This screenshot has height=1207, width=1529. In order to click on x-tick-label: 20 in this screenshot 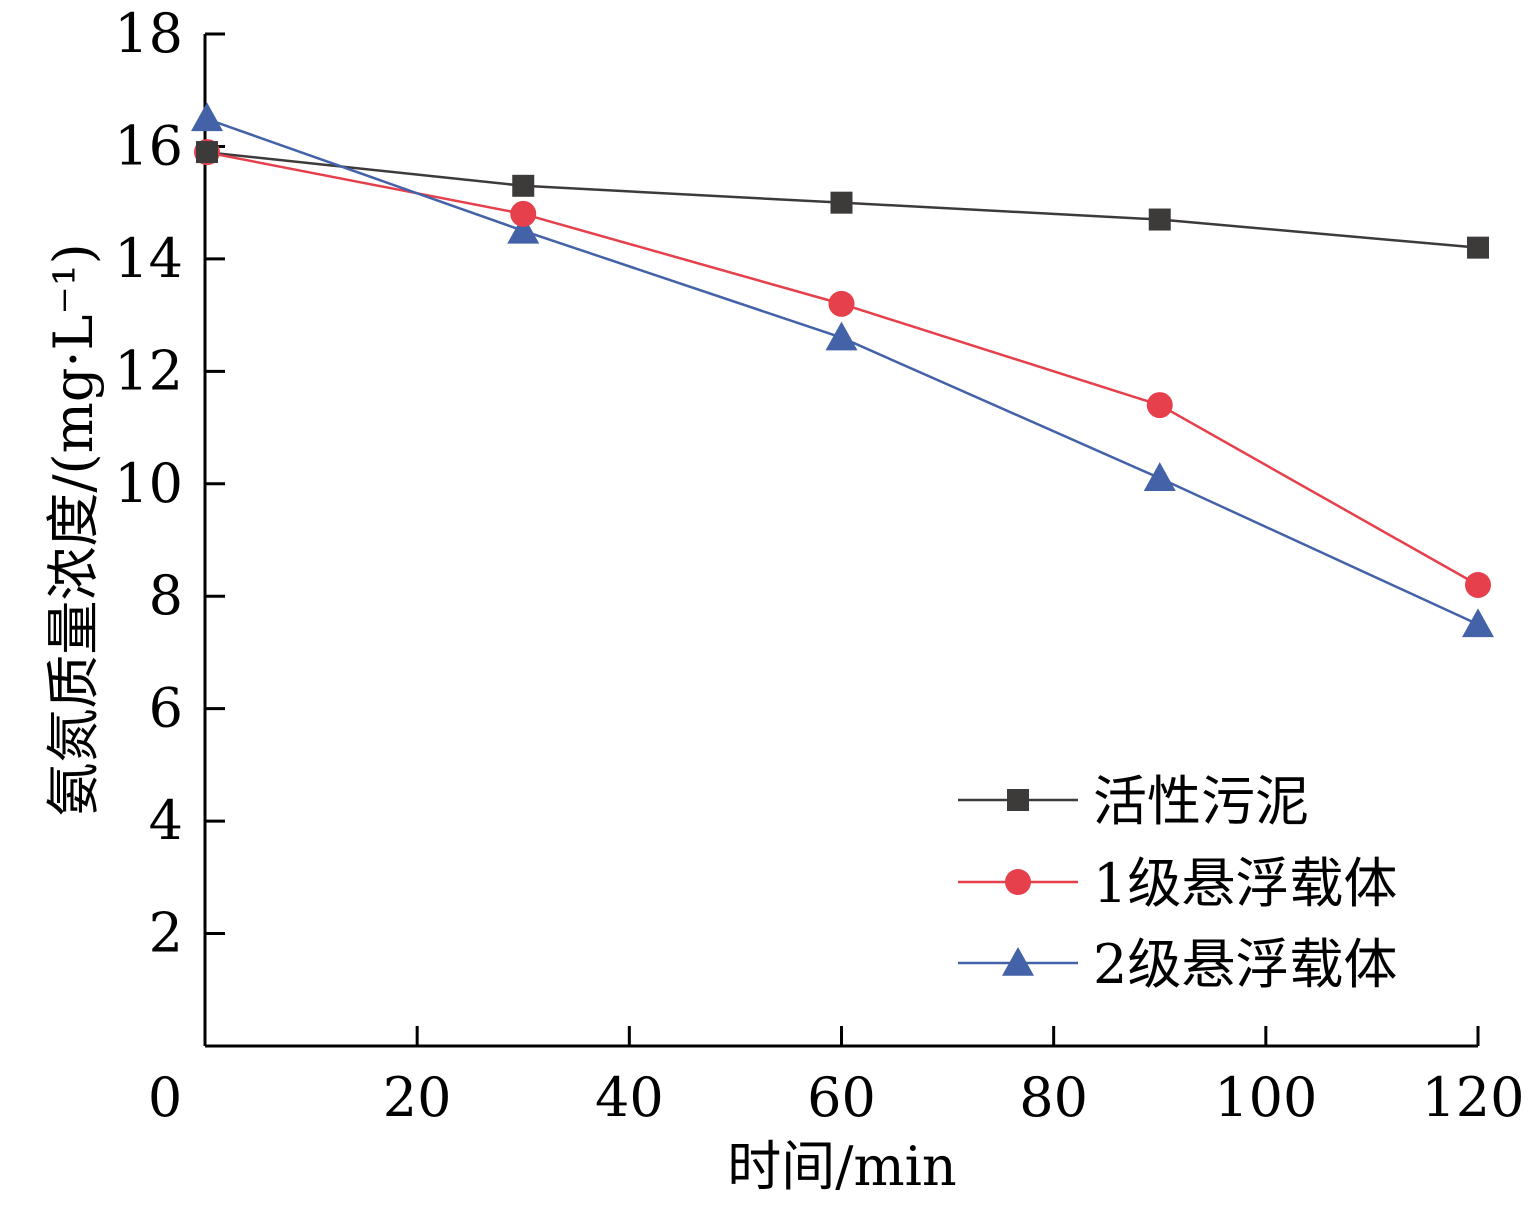, I will do `click(417, 1097)`.